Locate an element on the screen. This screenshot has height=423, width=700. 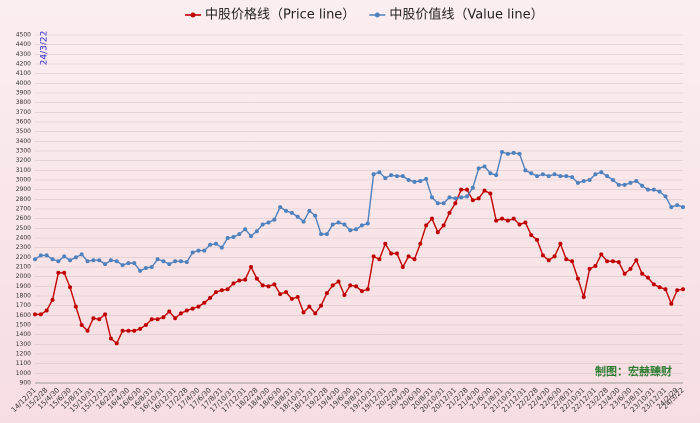
y-tick-label: 3900 is located at coordinates (23, 93).